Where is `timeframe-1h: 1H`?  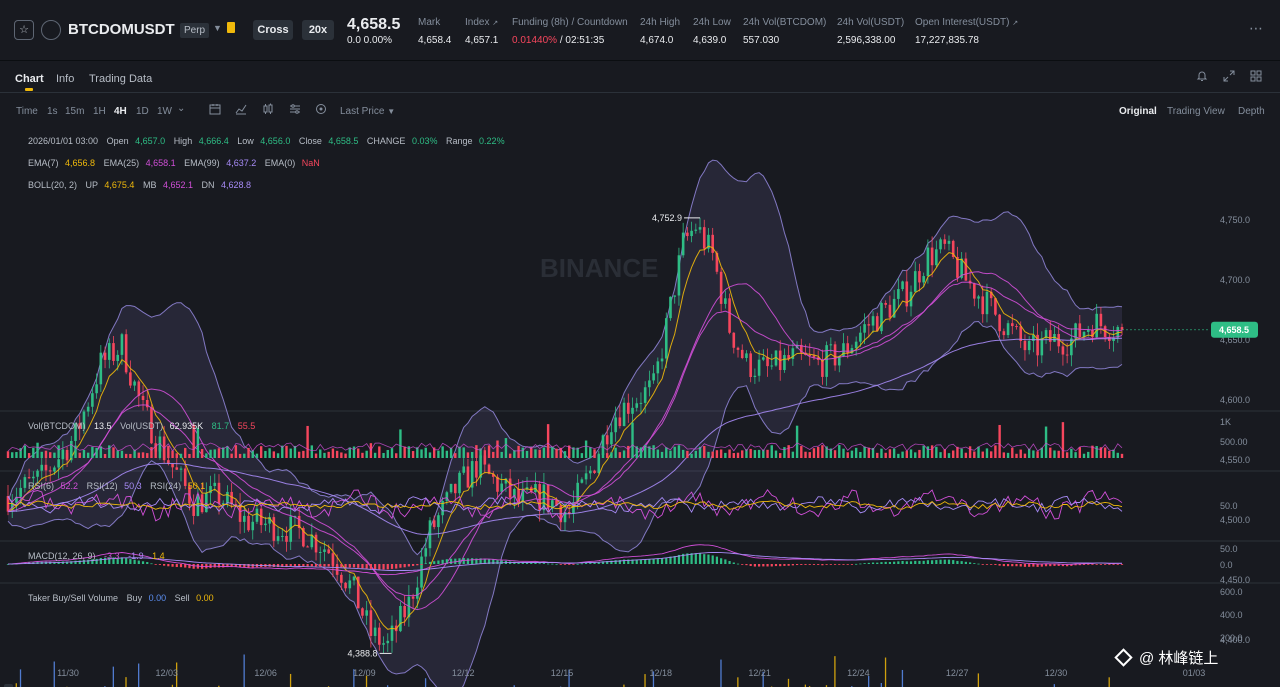 timeframe-1h: 1H is located at coordinates (99, 111).